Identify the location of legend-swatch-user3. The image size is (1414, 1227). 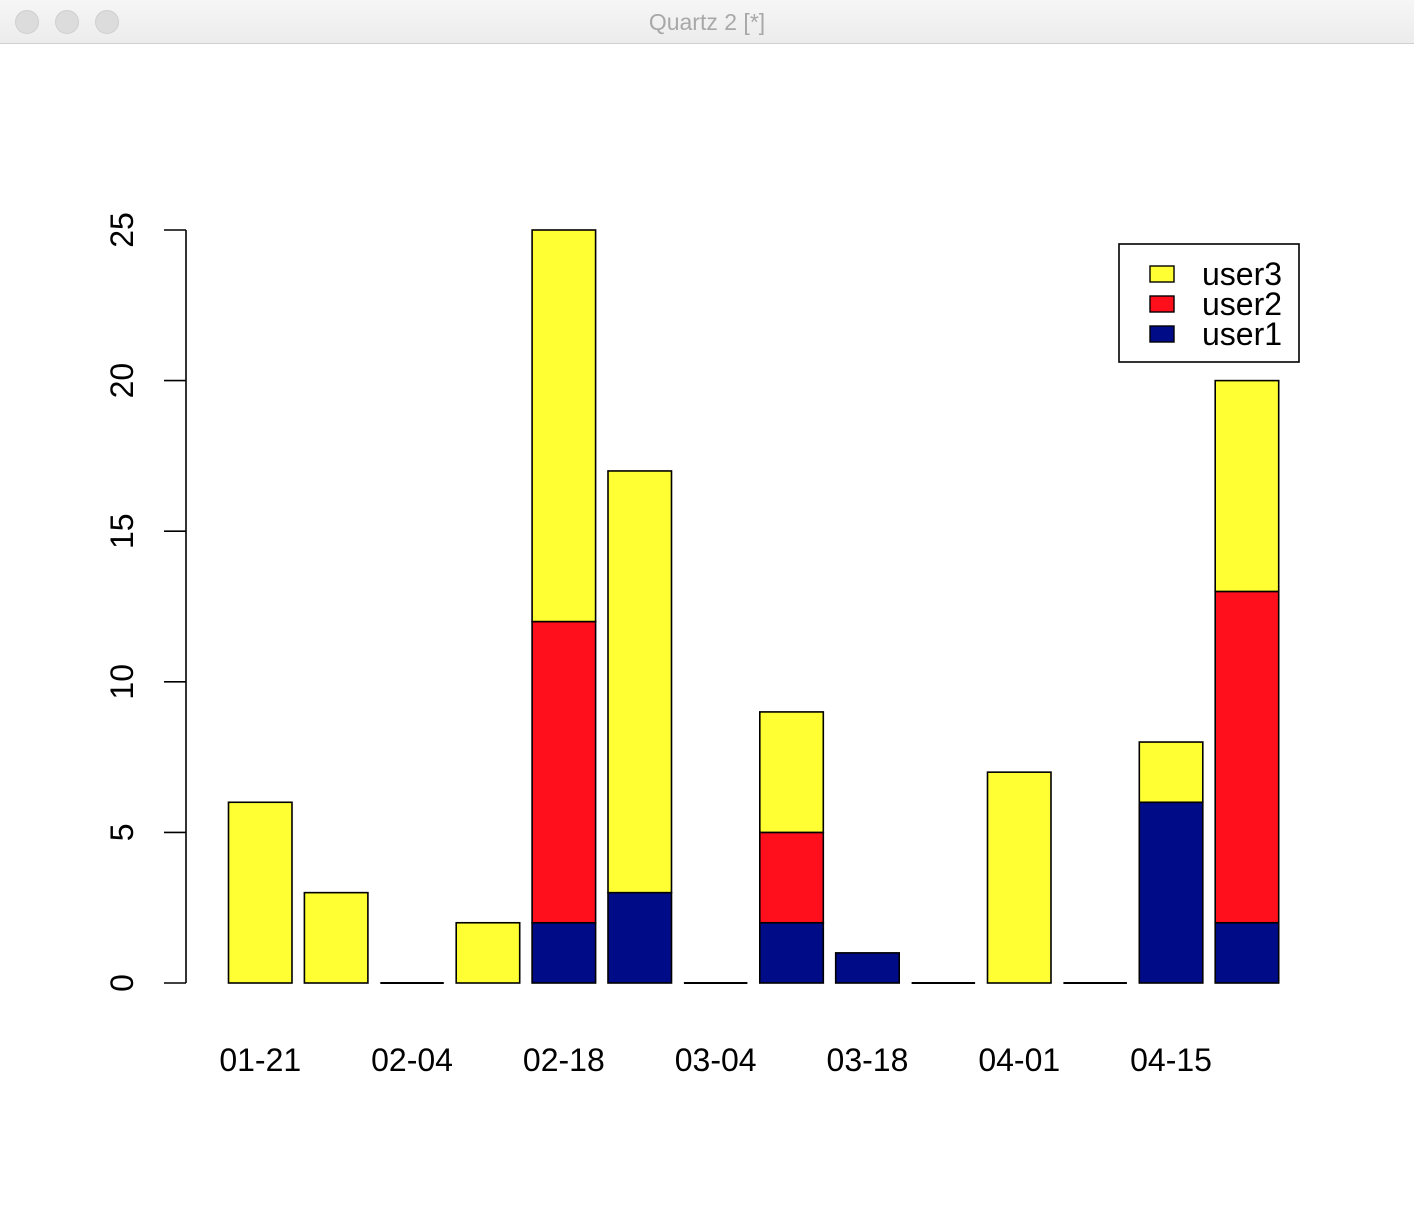
(1162, 274).